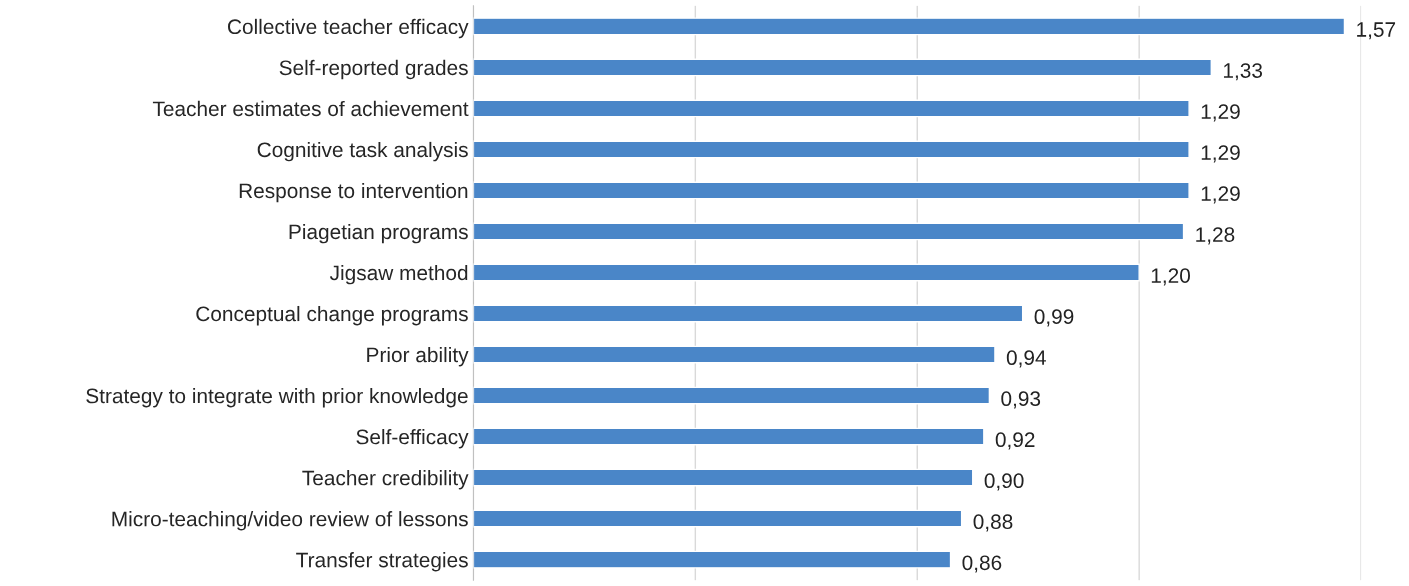 The height and width of the screenshot is (586, 1409). What do you see at coordinates (332, 315) in the screenshot?
I see `y-tick-label: Conceptual change programs` at bounding box center [332, 315].